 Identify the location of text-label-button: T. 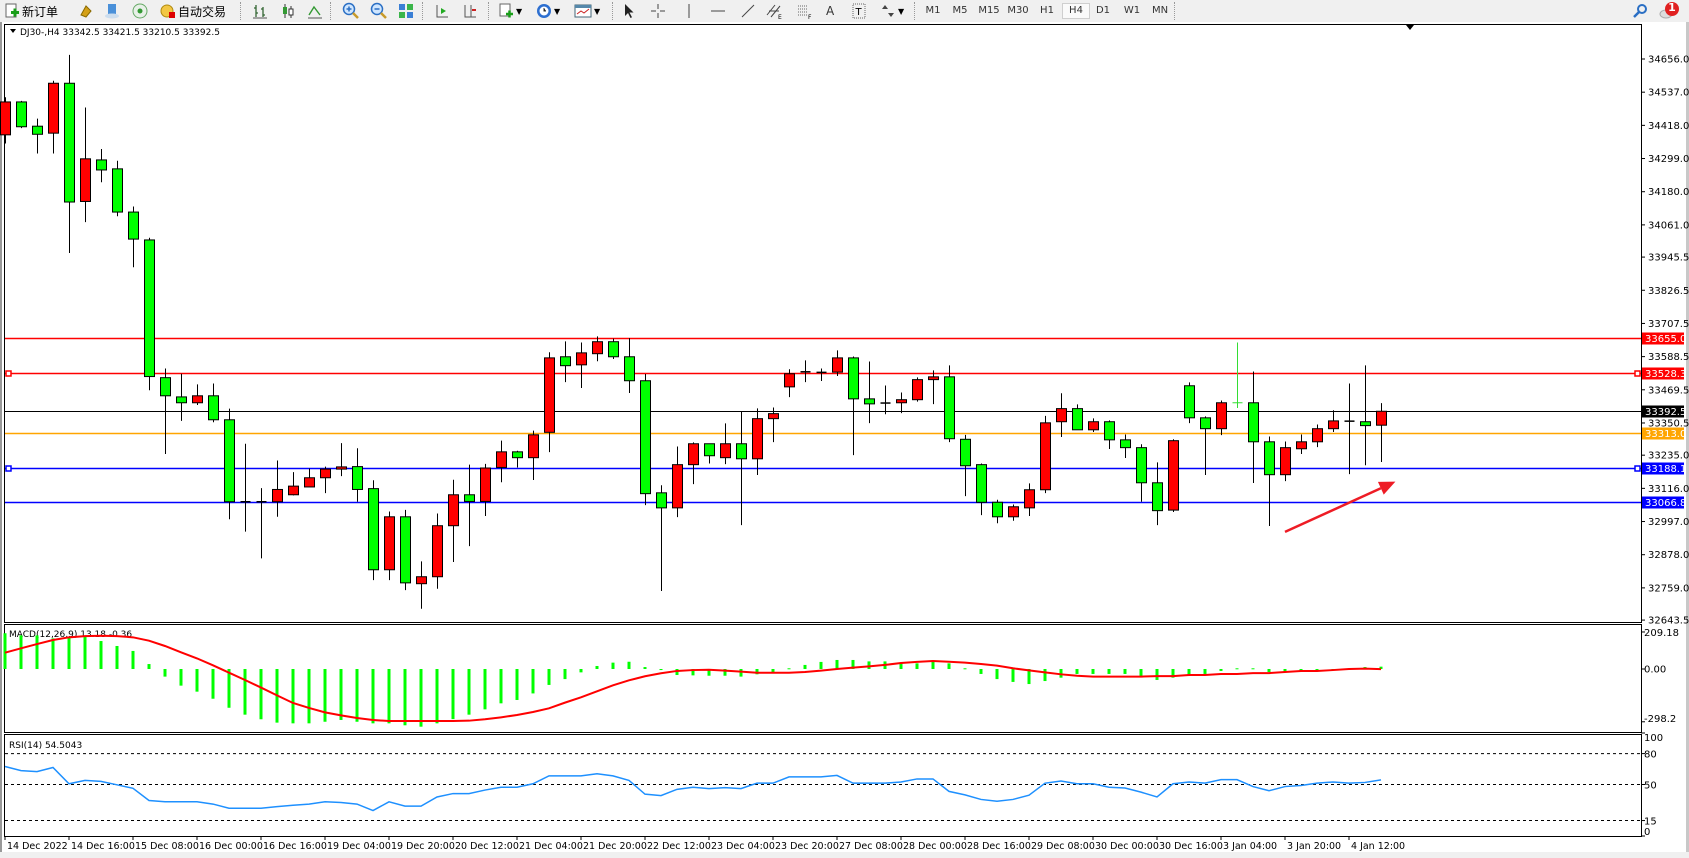
(859, 11).